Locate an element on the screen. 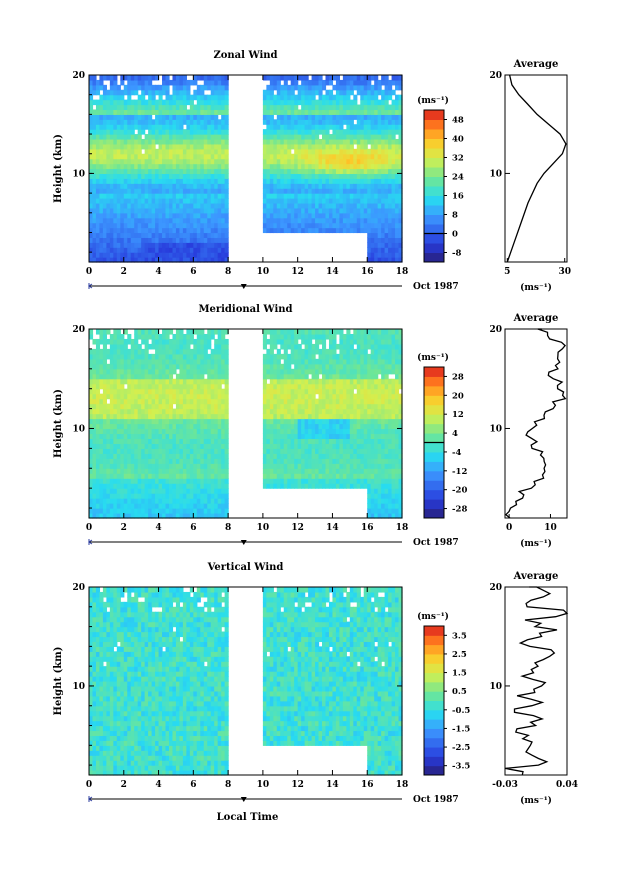 The height and width of the screenshot is (873, 627). average-x-tick-label: -0.03 is located at coordinates (505, 785).